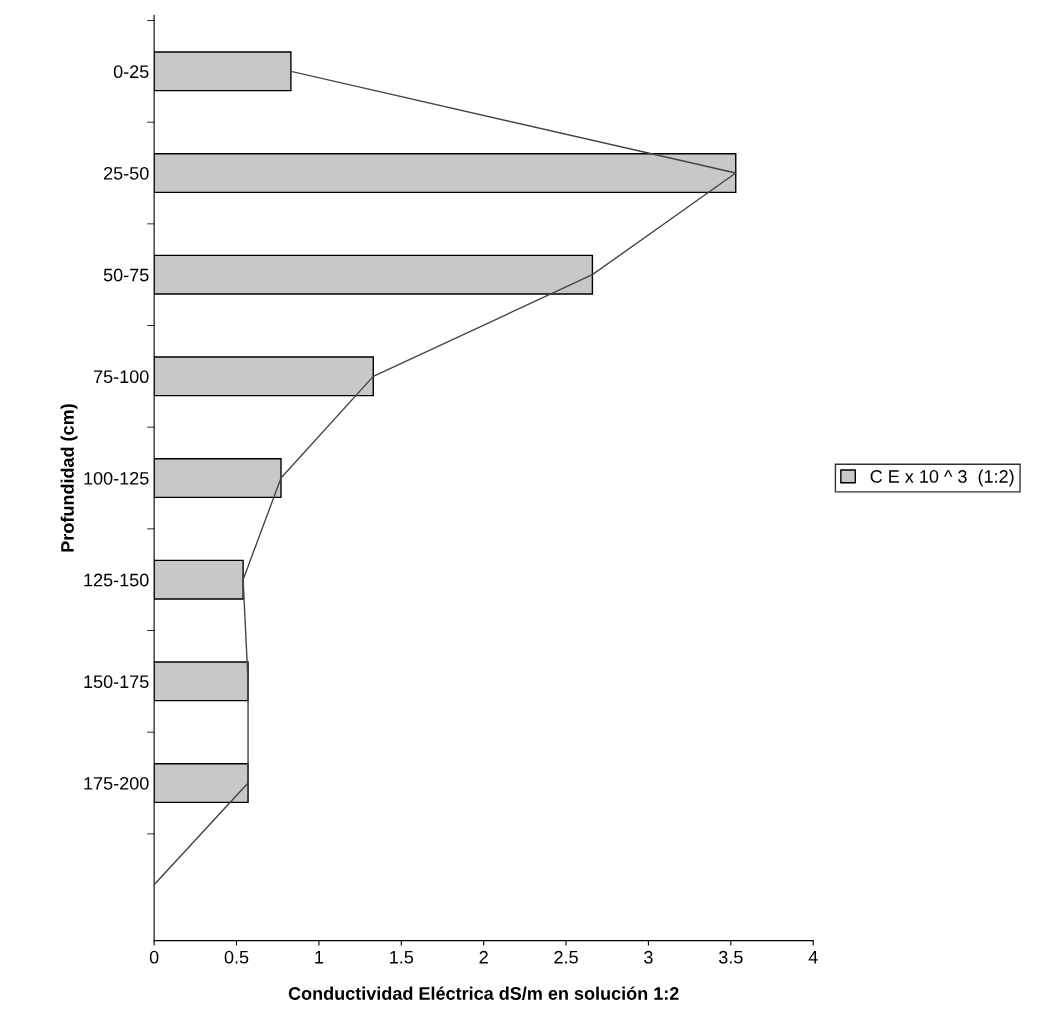  What do you see at coordinates (730, 957) in the screenshot?
I see `x-tick-label: 3.5` at bounding box center [730, 957].